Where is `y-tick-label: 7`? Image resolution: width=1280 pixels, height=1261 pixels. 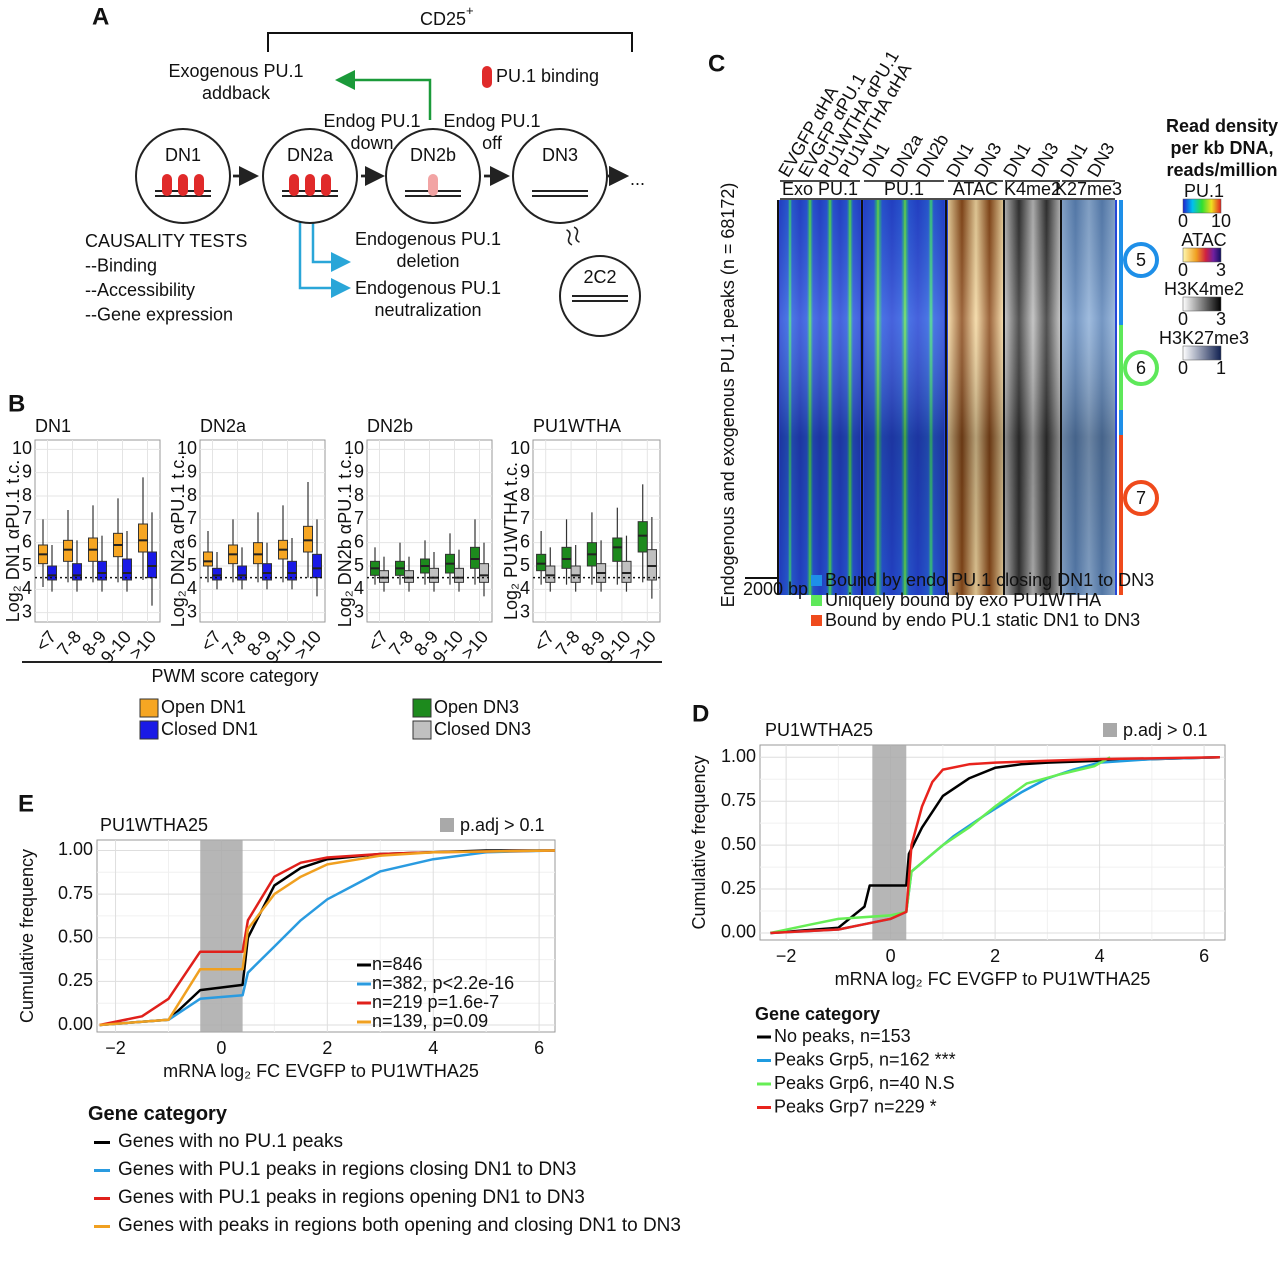 y-tick-label: 7 is located at coordinates (359, 518).